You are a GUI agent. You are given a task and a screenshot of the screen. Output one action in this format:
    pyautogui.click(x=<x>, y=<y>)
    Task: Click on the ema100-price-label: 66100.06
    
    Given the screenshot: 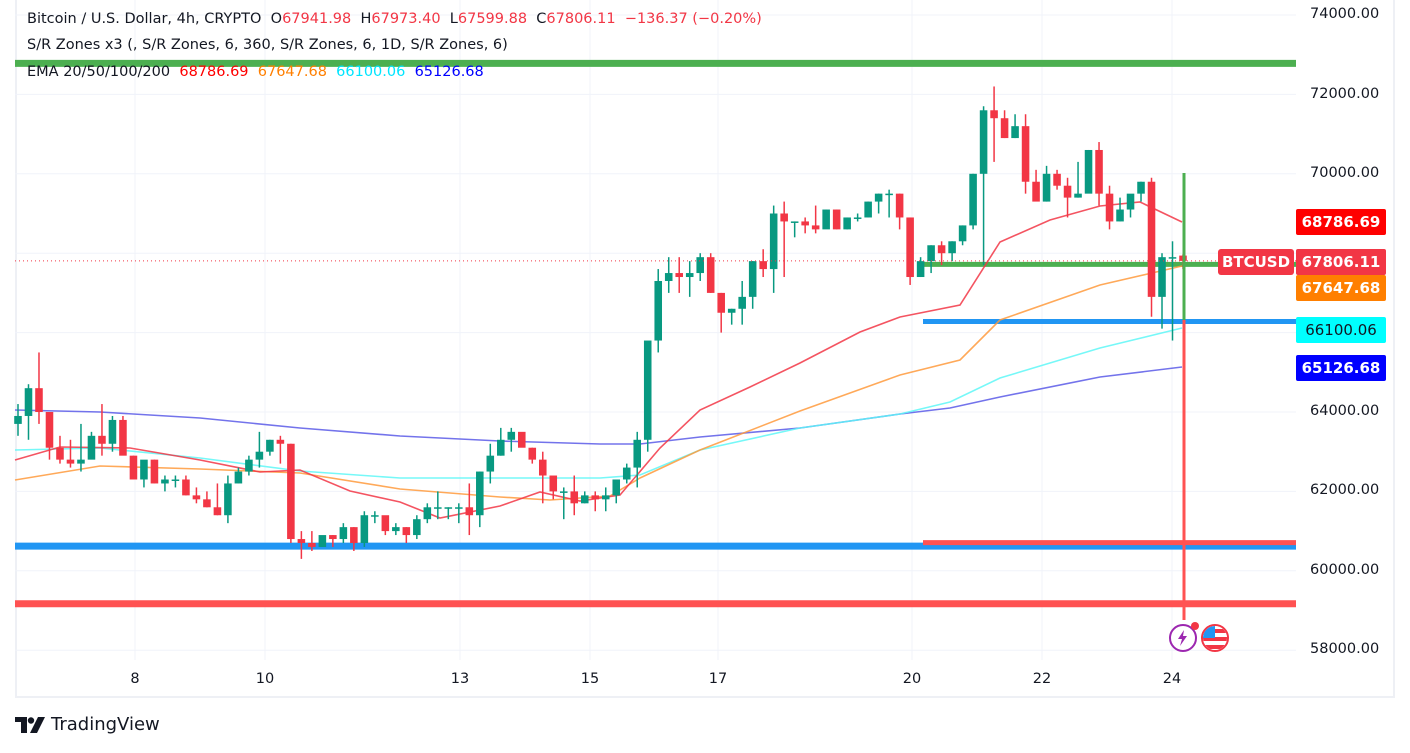 What is the action you would take?
    pyautogui.click(x=1341, y=330)
    